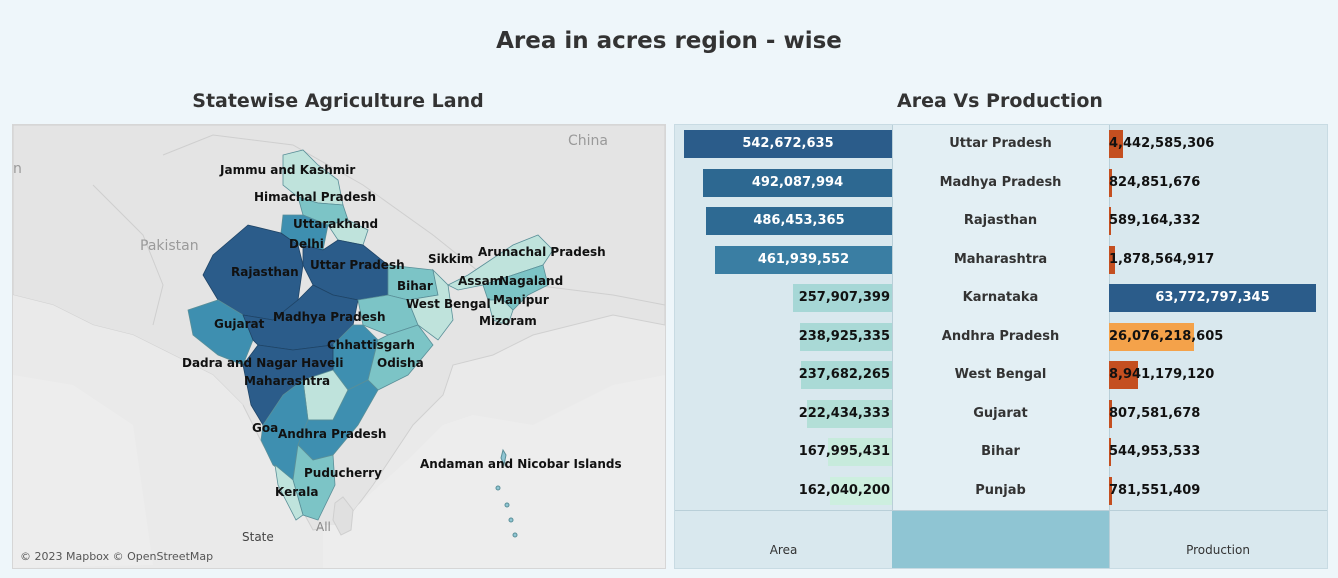  Describe the element at coordinates (288, 170) in the screenshot. I see `label-jk: Jammu and Kashmir` at that location.